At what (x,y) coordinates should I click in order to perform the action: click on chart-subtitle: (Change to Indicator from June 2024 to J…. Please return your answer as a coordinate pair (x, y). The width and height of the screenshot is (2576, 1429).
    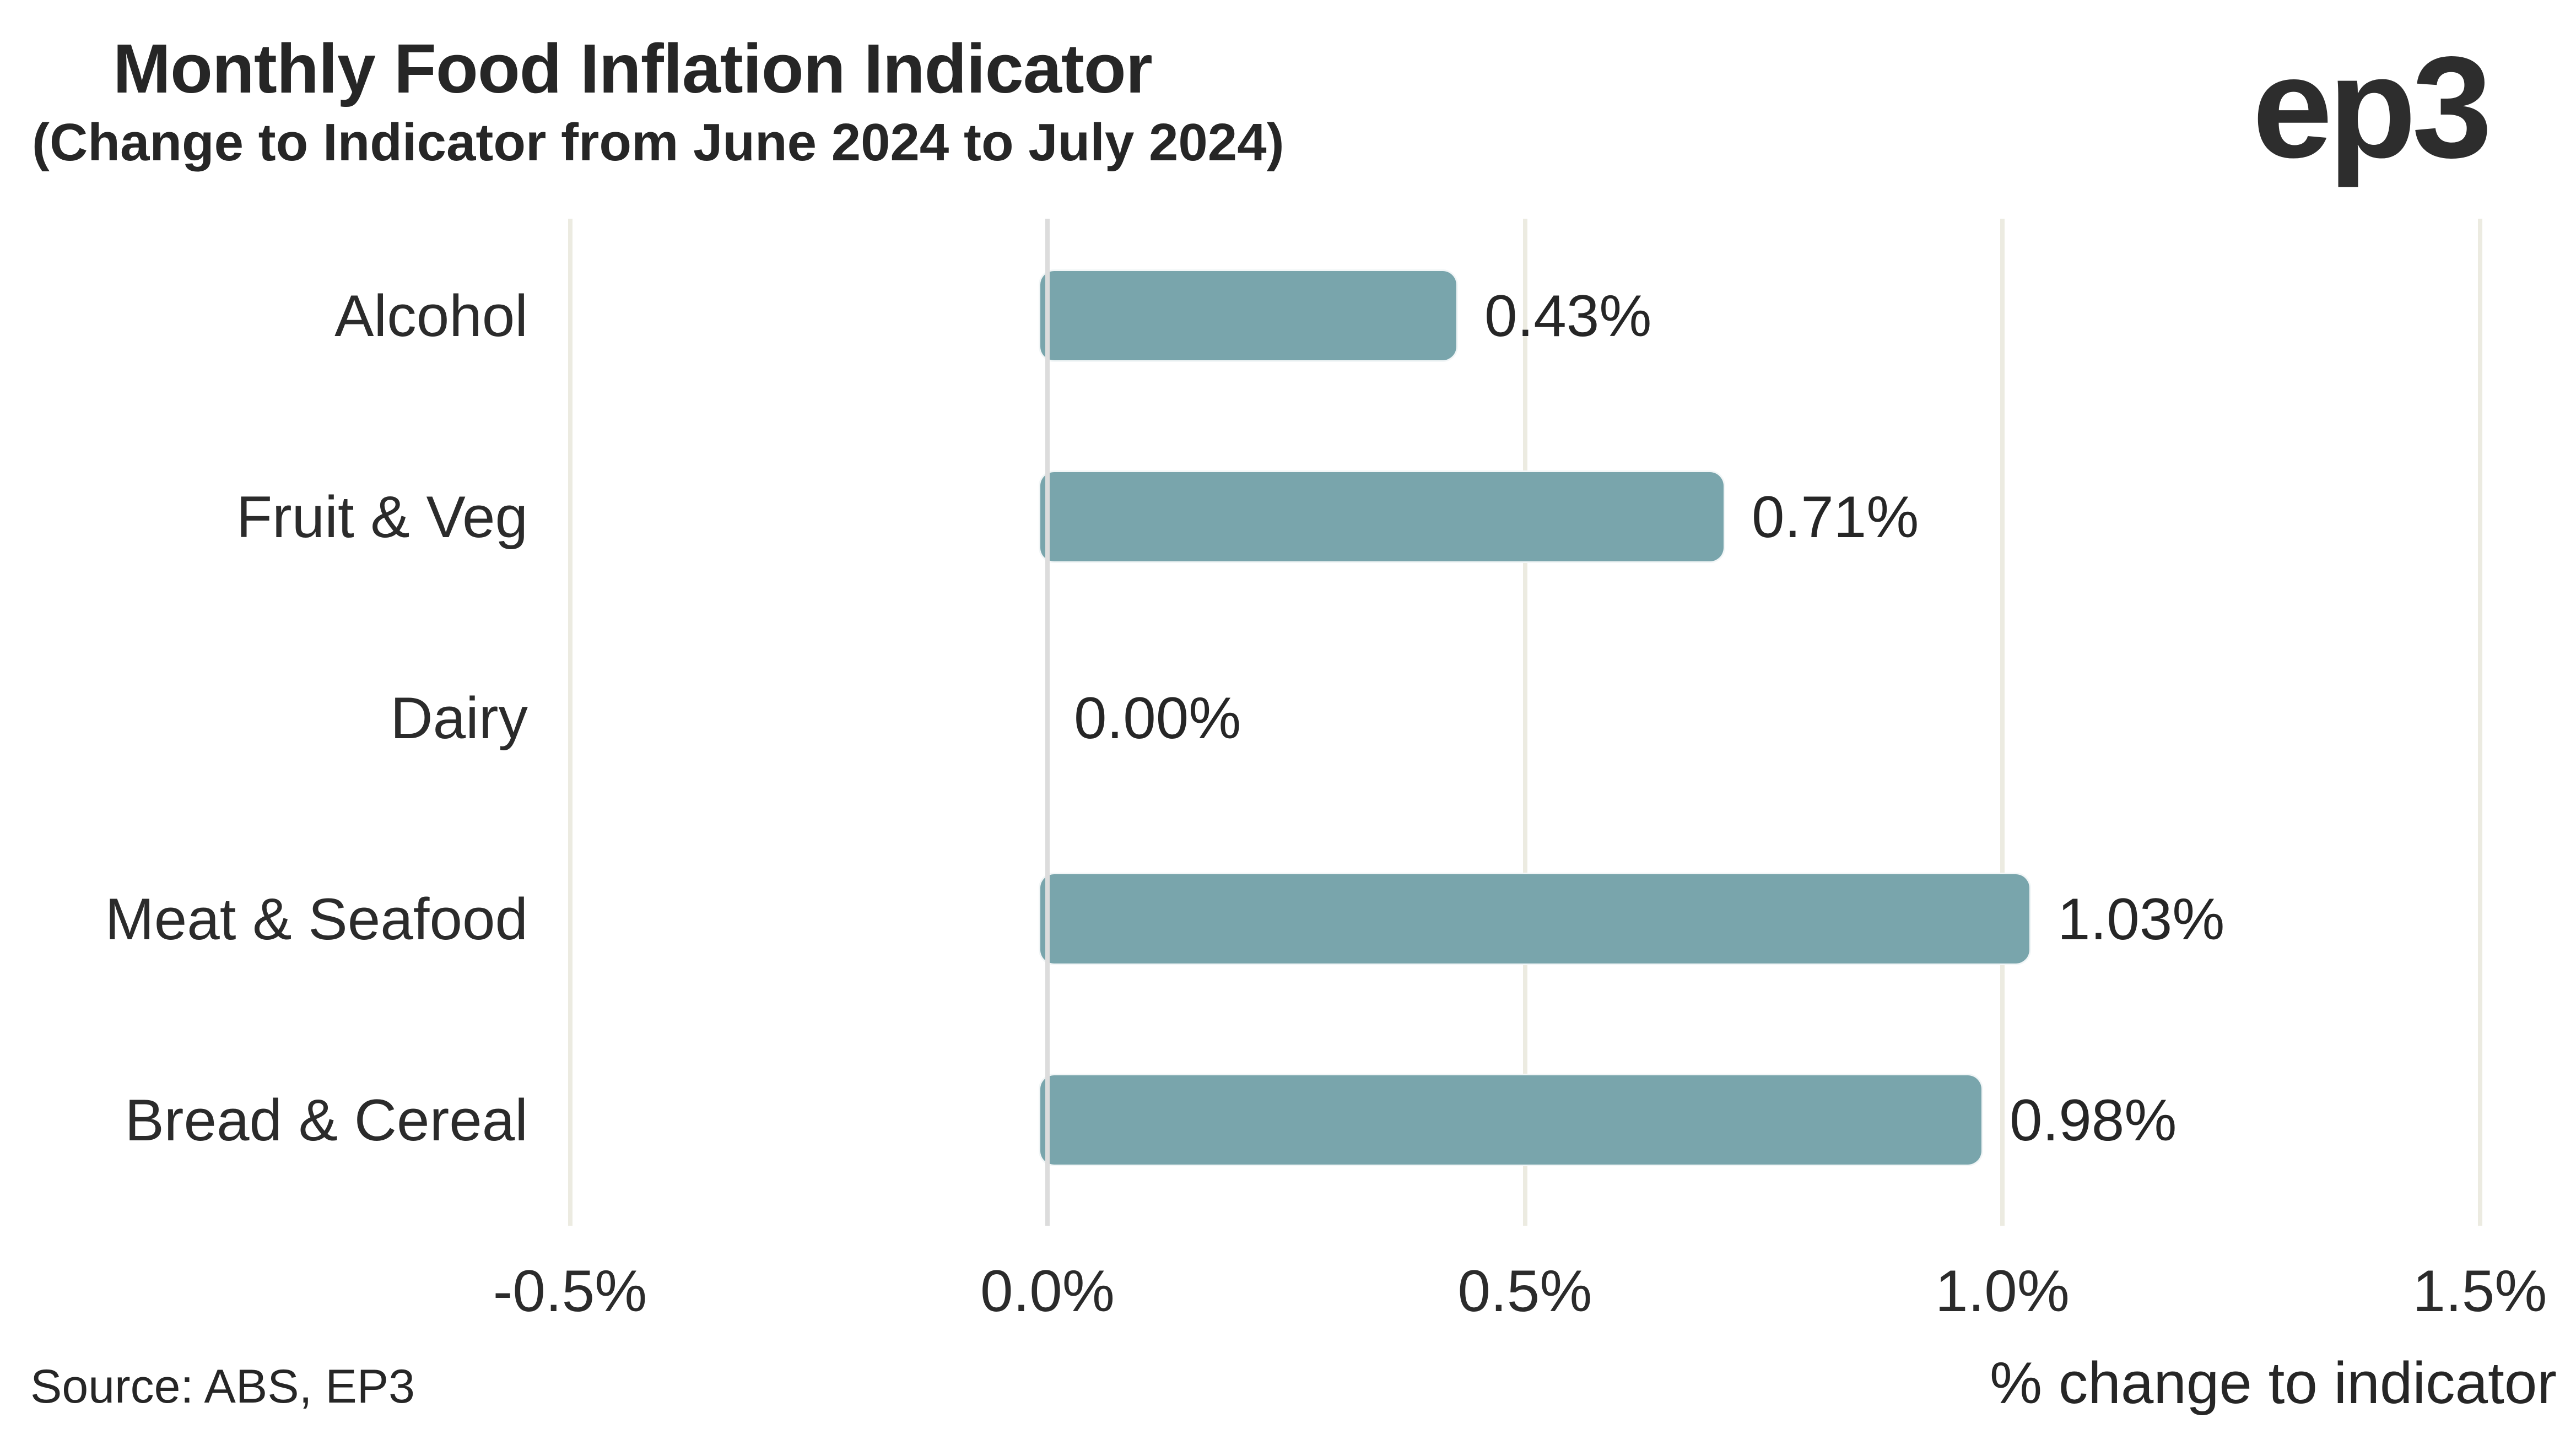
    Looking at the image, I should click on (658, 142).